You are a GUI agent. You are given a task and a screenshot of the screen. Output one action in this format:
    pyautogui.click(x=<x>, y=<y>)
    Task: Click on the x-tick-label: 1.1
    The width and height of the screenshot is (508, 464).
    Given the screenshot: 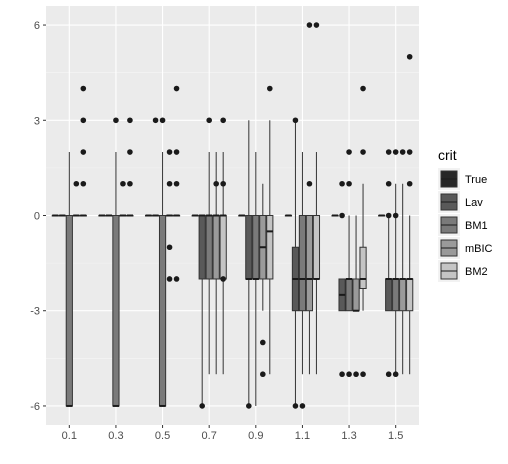 What is the action you would take?
    pyautogui.click(x=302, y=436)
    